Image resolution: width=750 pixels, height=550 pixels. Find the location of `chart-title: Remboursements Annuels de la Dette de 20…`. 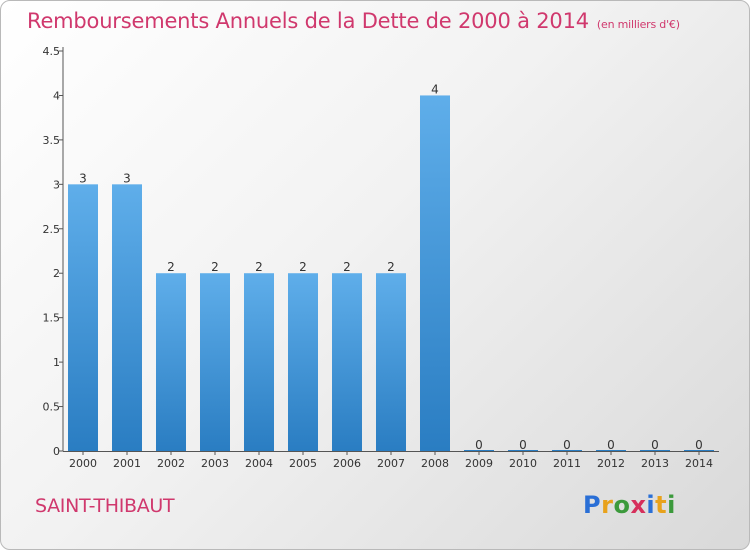

chart-title: Remboursements Annuels de la Dette de 20… is located at coordinates (353, 21).